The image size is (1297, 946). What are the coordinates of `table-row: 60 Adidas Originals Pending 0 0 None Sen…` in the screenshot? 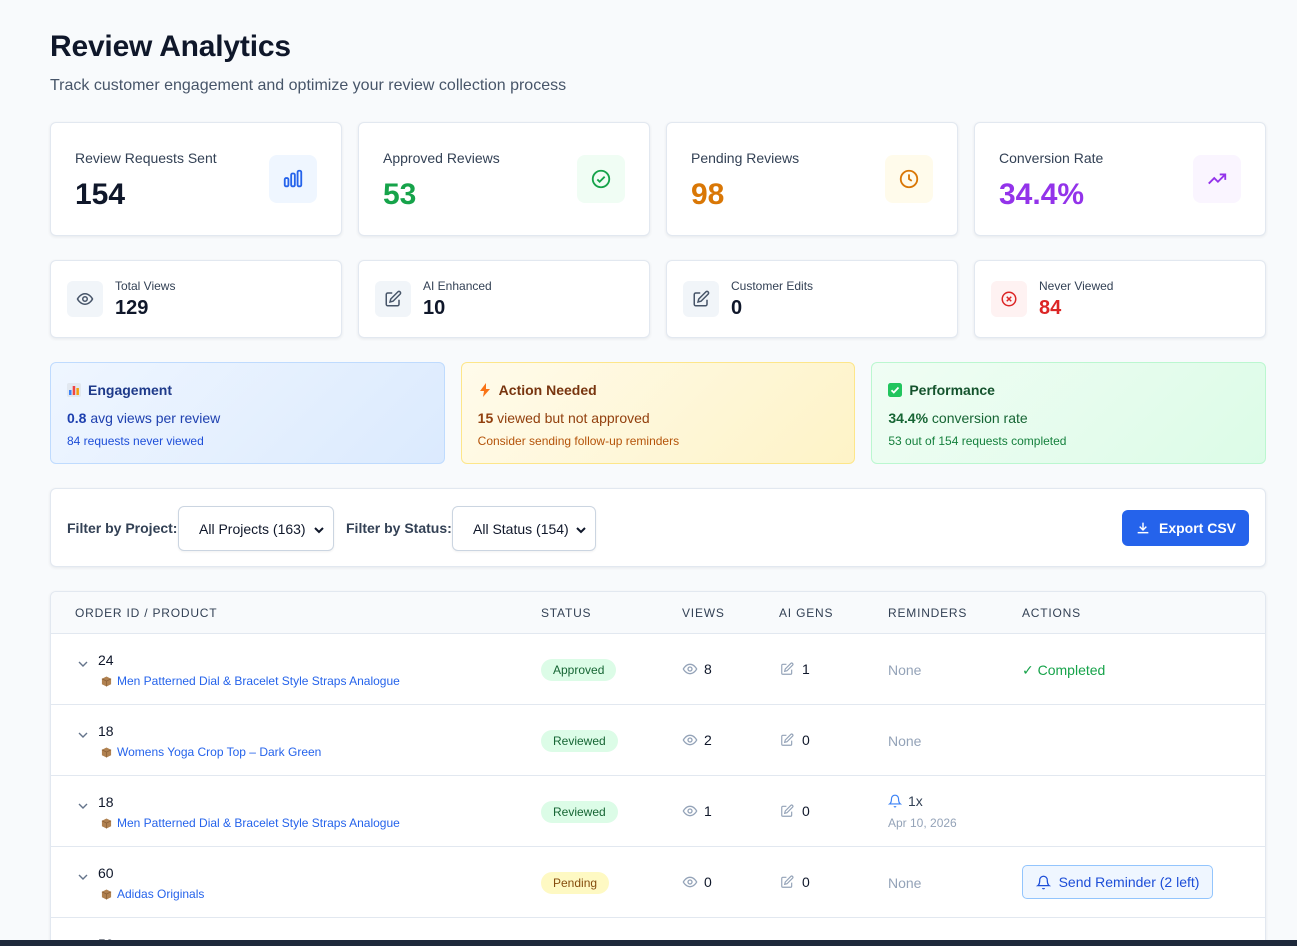 It's located at (658, 882).